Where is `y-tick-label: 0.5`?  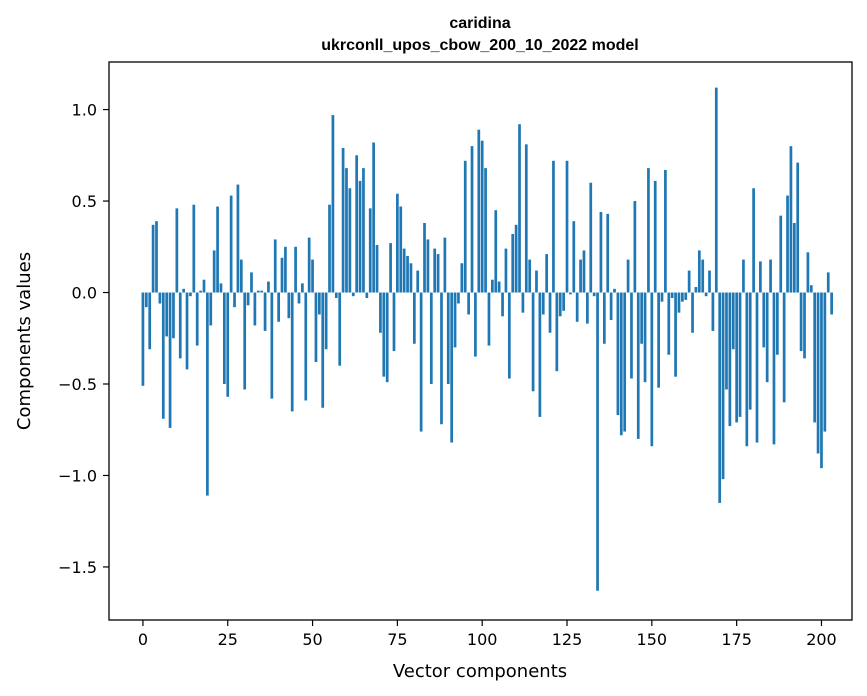
y-tick-label: 0.5 is located at coordinates (84, 201).